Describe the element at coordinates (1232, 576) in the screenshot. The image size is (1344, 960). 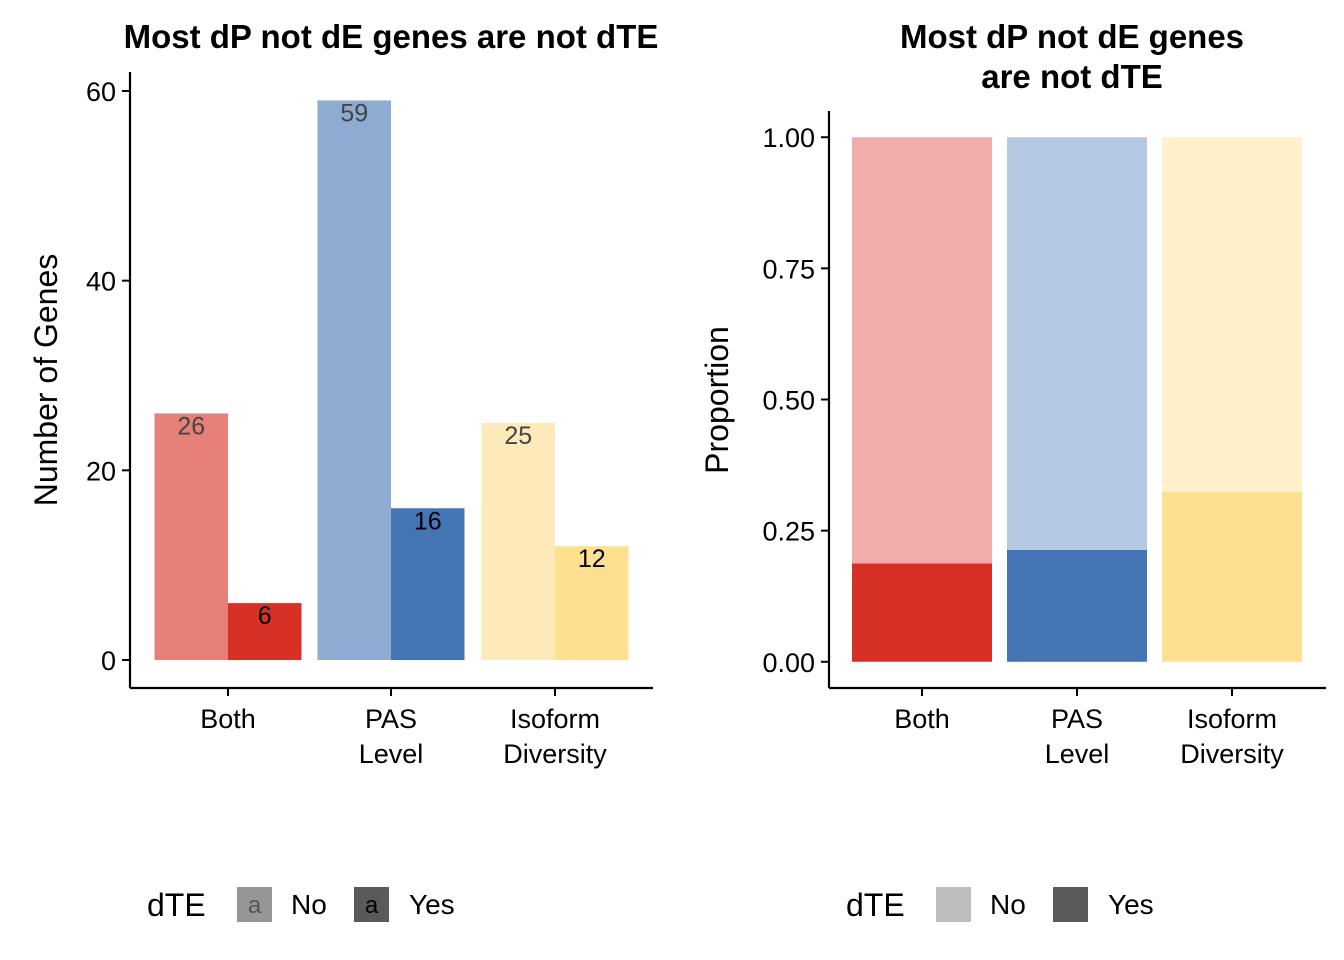
I see `stacked-bar-isoform-diversity-yes` at that location.